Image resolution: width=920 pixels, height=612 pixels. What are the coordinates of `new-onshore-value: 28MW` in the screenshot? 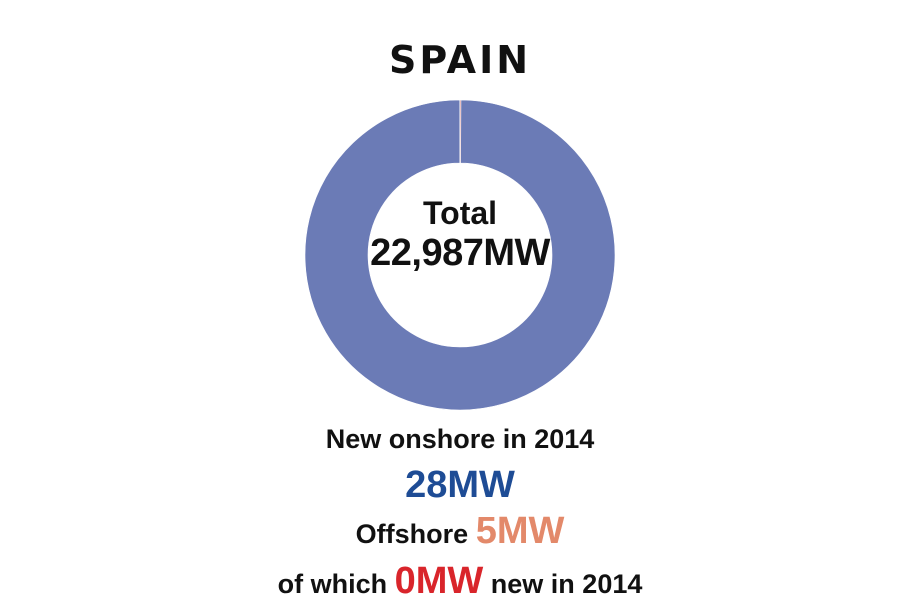 It's located at (460, 485).